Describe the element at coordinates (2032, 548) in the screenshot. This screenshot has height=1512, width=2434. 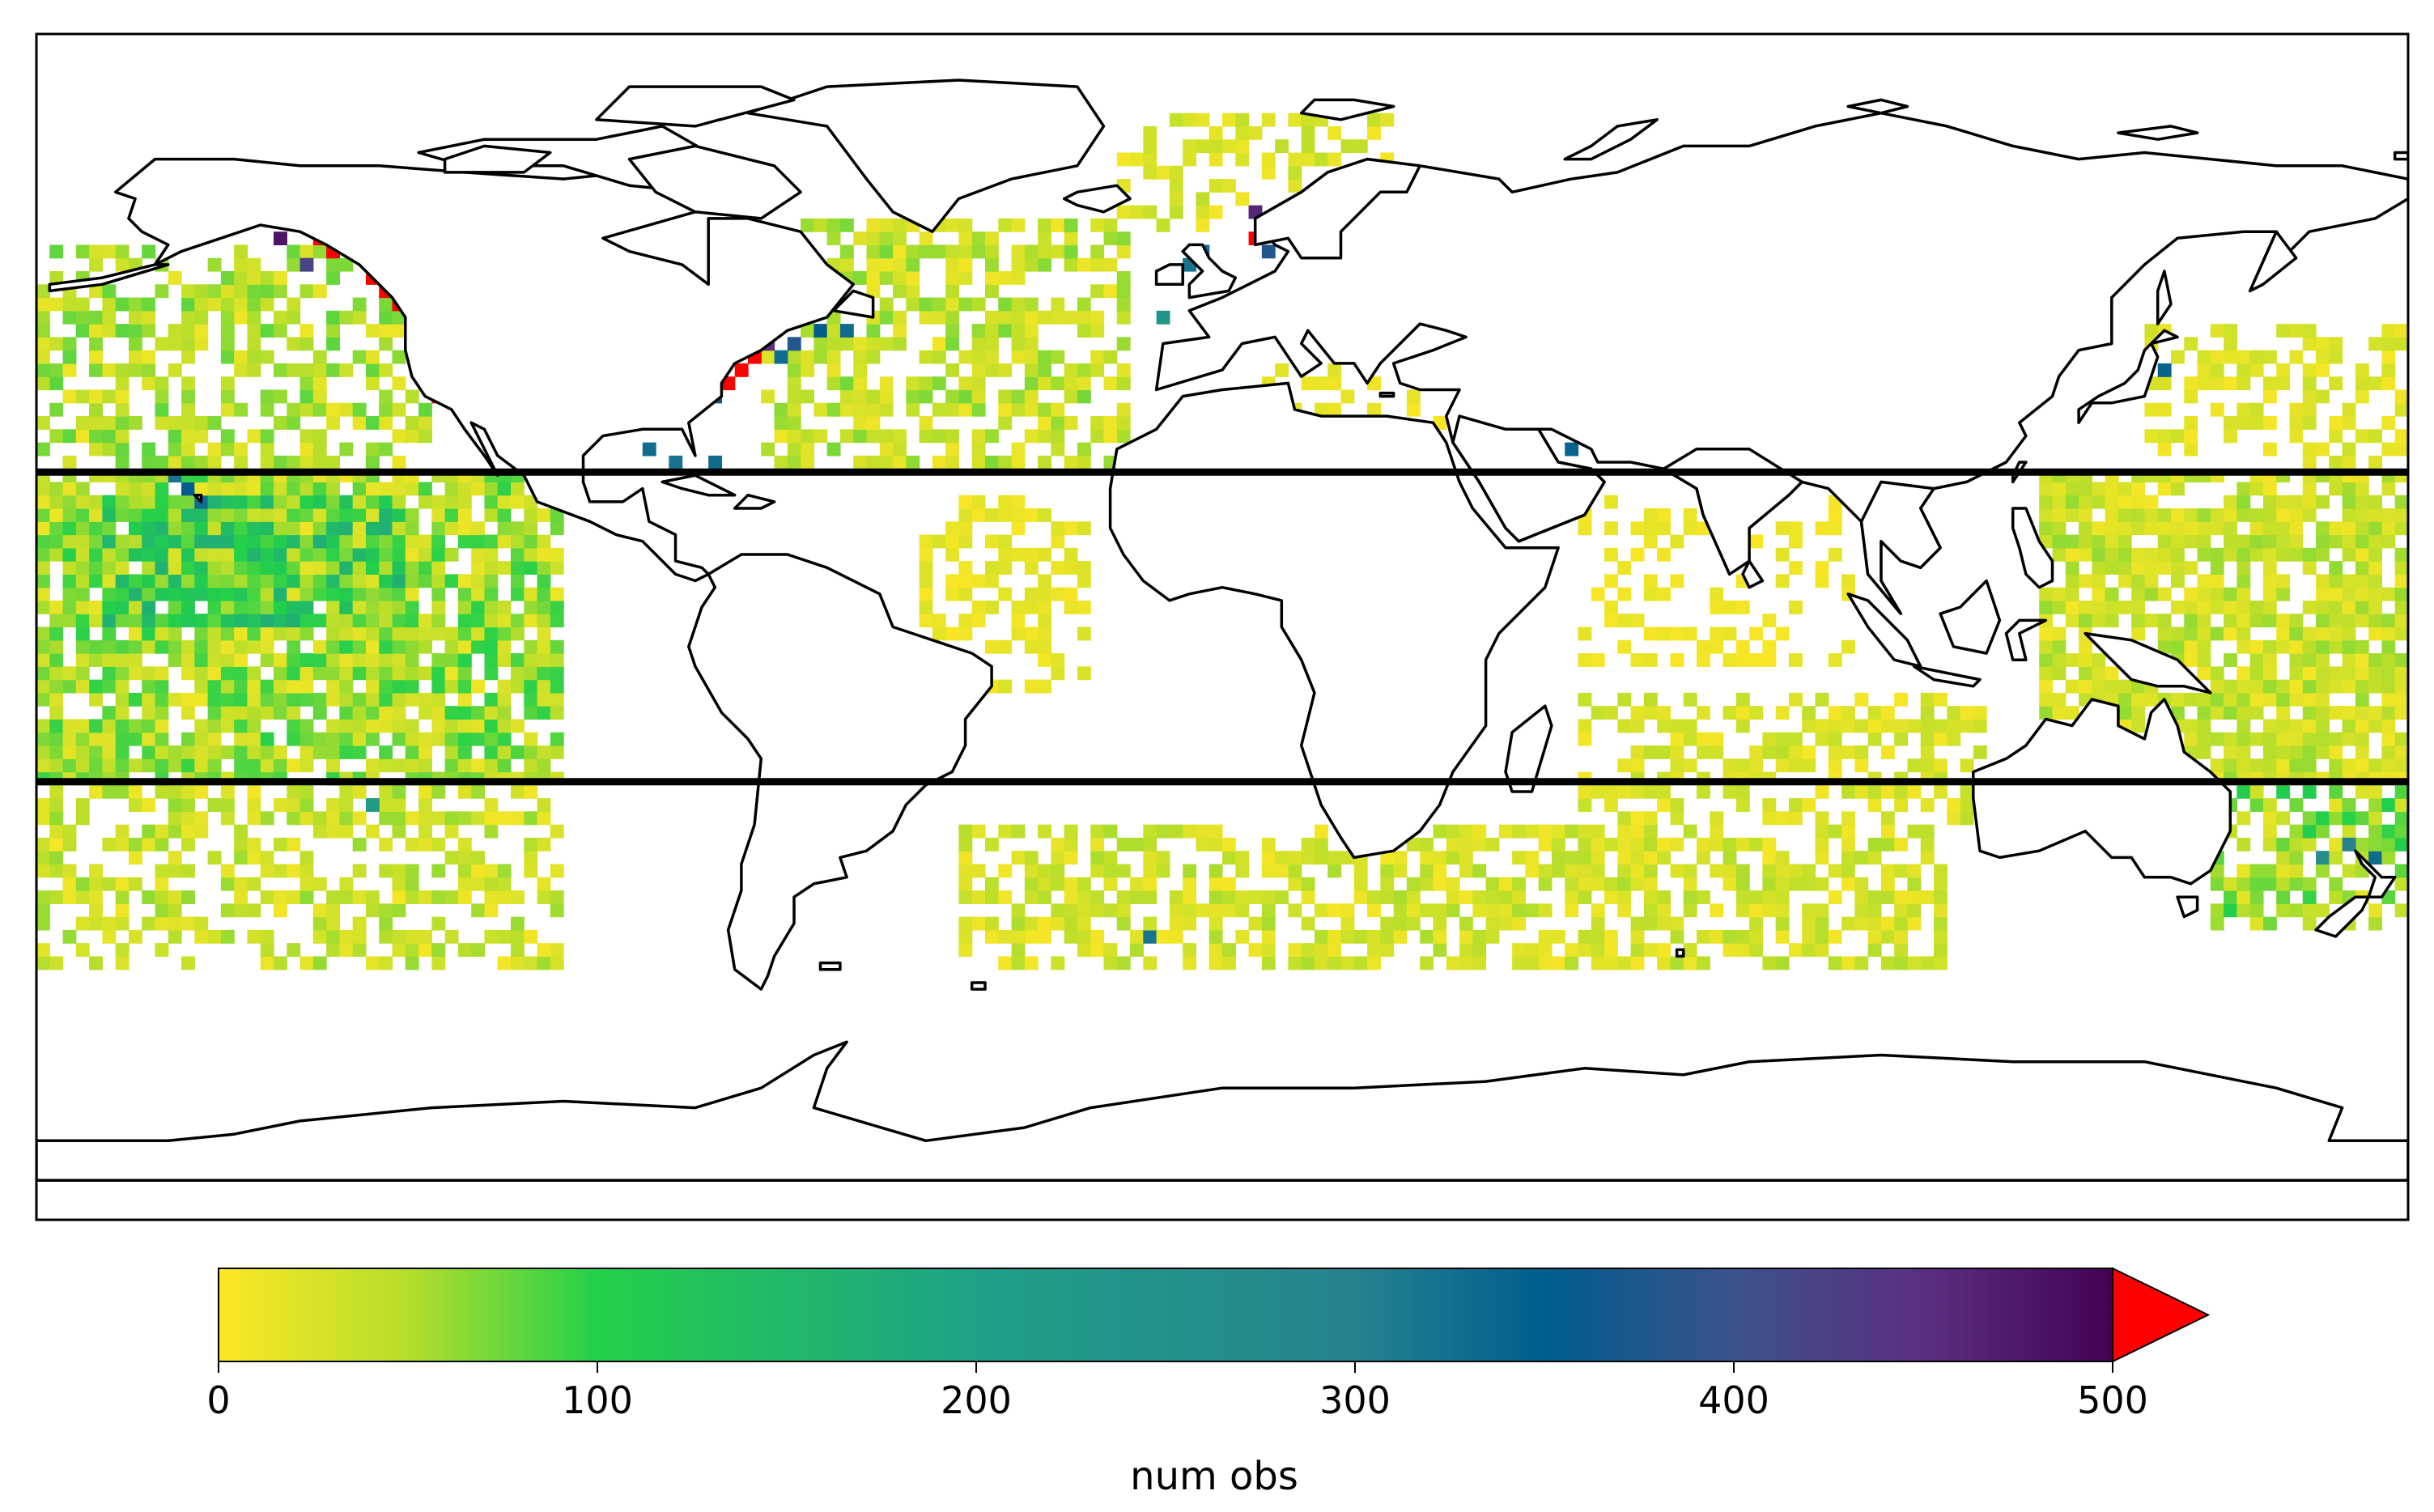
I see `philippines-landmass` at that location.